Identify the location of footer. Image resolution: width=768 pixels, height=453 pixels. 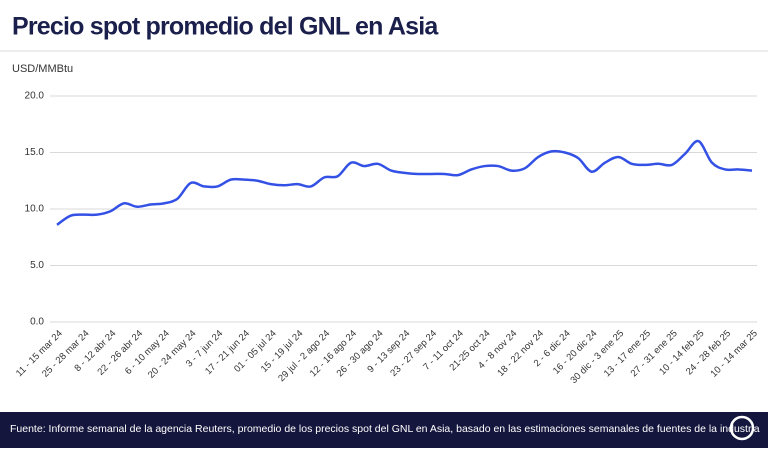
(384, 430).